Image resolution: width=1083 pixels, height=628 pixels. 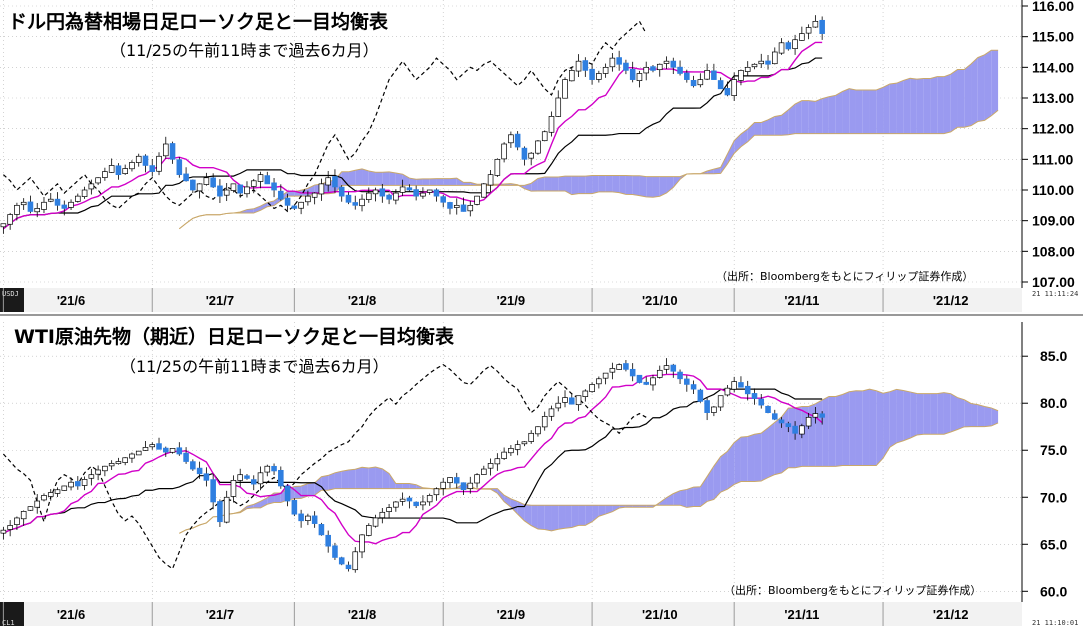 What do you see at coordinates (511, 300) in the screenshot?
I see `x-tick-label: '21/9` at bounding box center [511, 300].